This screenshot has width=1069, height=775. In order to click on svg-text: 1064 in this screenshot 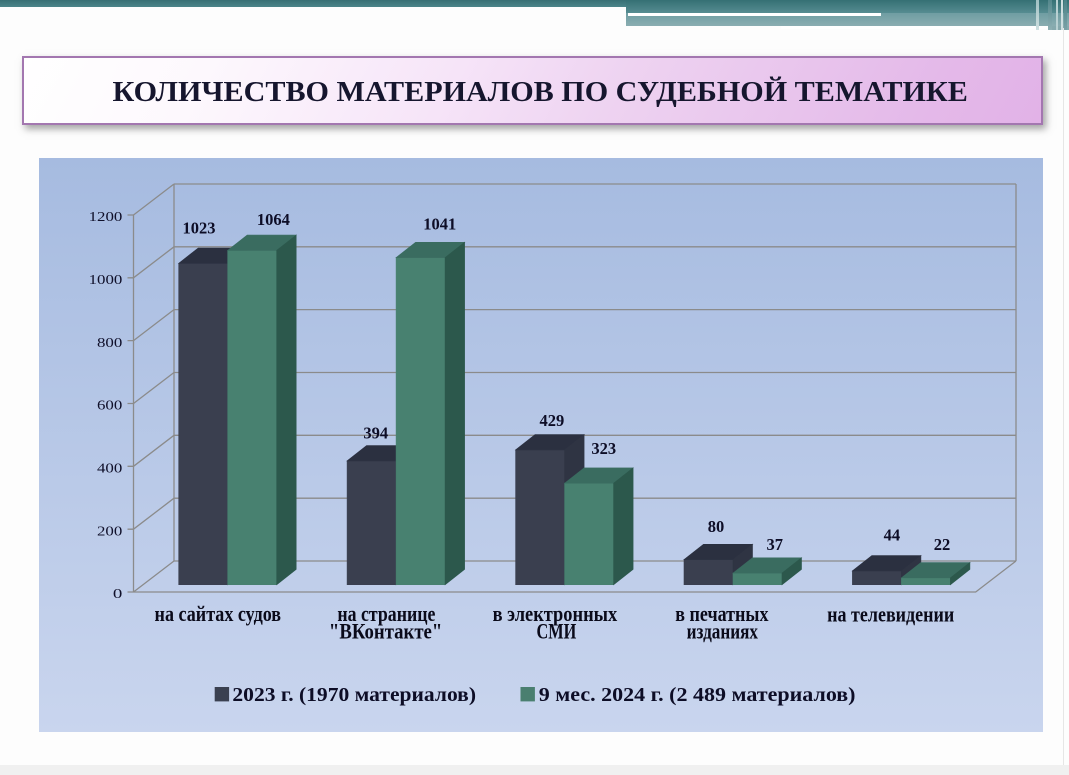, I will do `click(273, 219)`.